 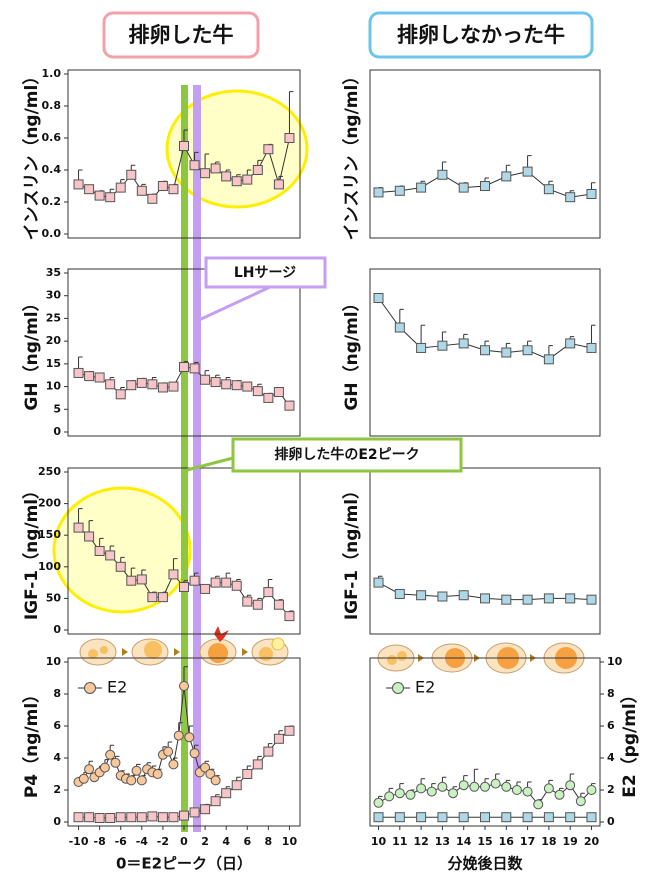 I want to click on x-axis-label: 0＝E2ピーク（日）, so click(x=184, y=864).